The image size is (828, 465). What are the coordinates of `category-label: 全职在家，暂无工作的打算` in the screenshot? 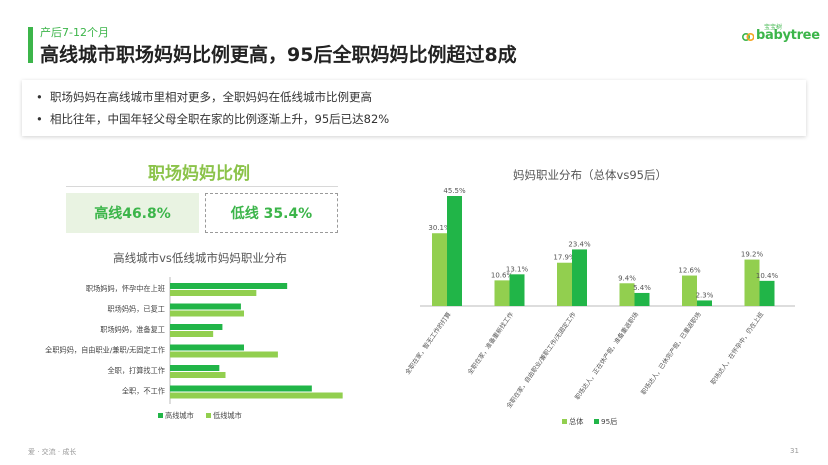 It's located at (427, 343).